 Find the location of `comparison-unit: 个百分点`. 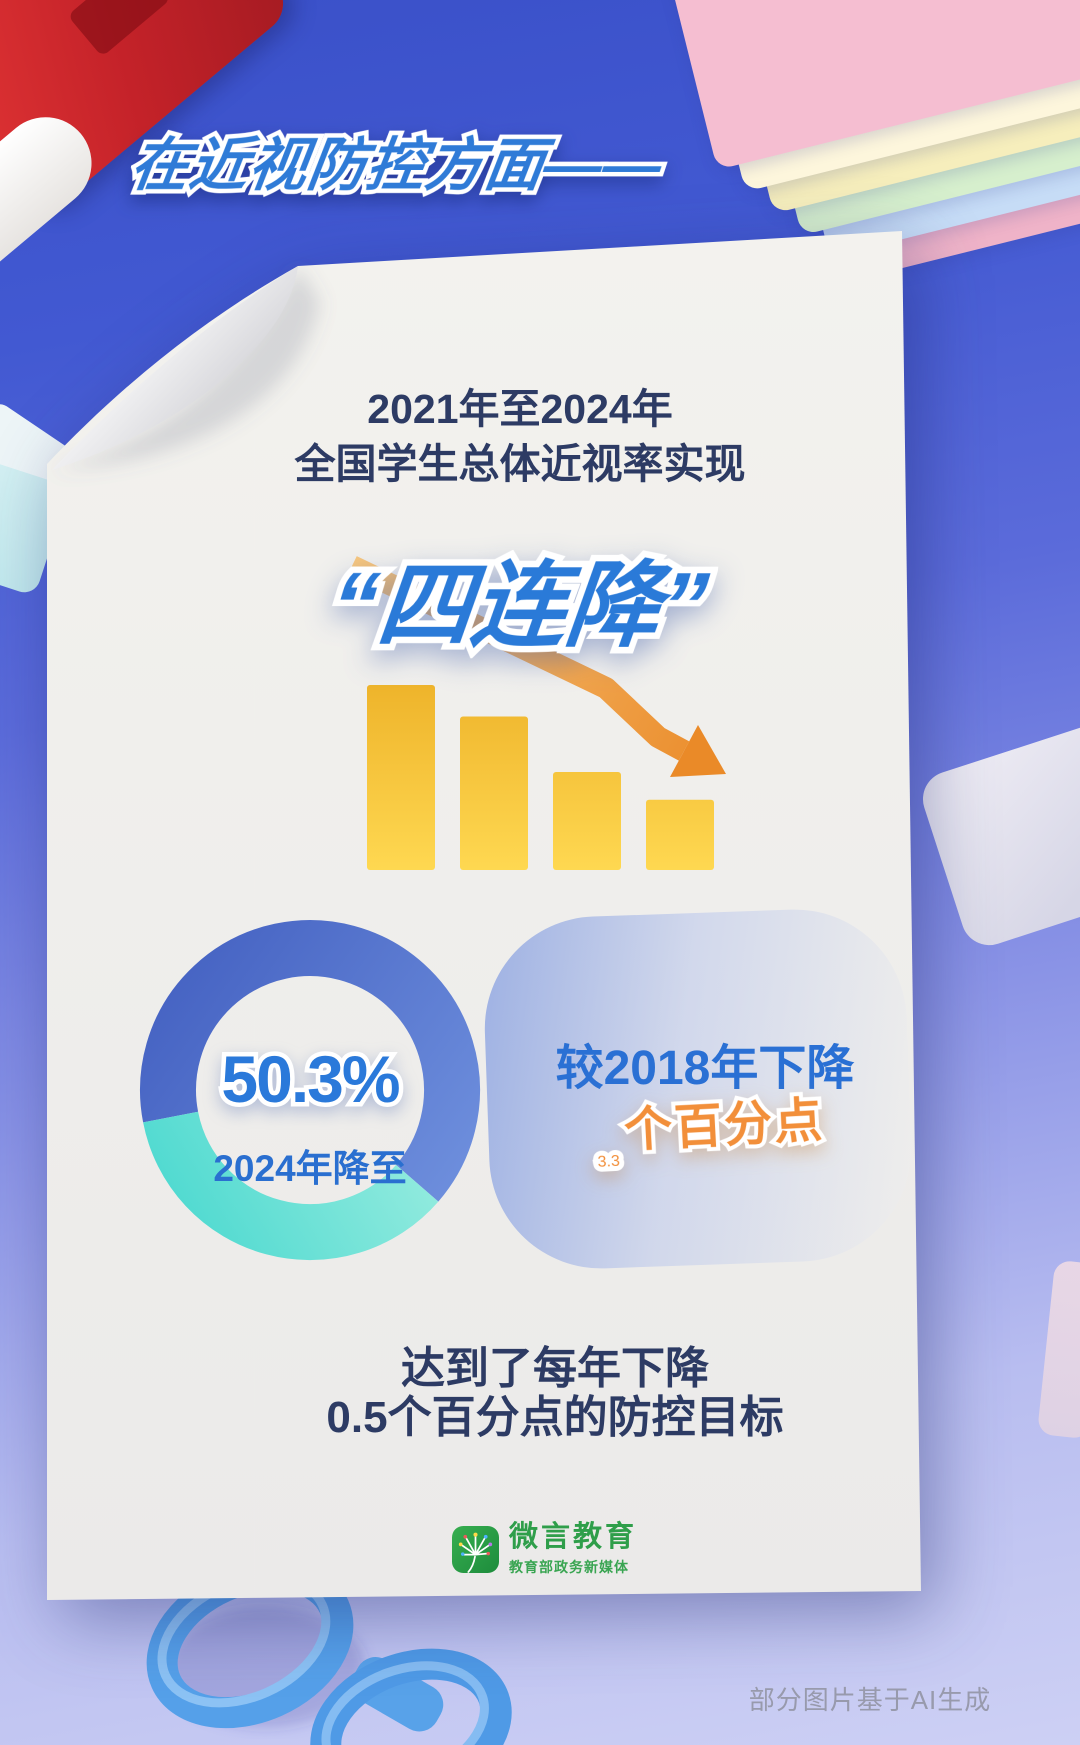

comparison-unit: 个百分点 is located at coordinates (724, 1126).